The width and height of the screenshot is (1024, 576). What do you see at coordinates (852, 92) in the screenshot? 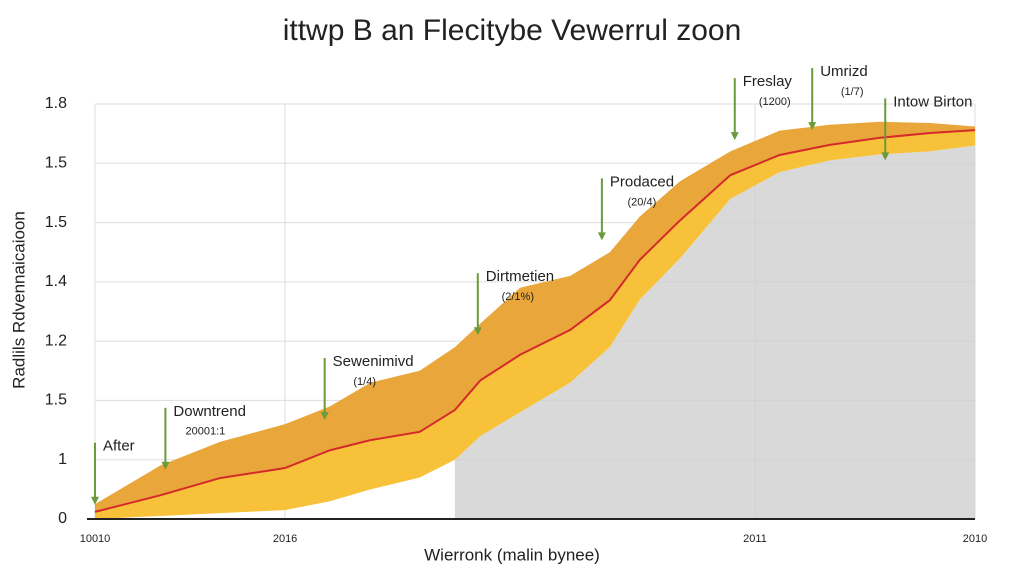
I see `annotation-sub: (1/7)` at bounding box center [852, 92].